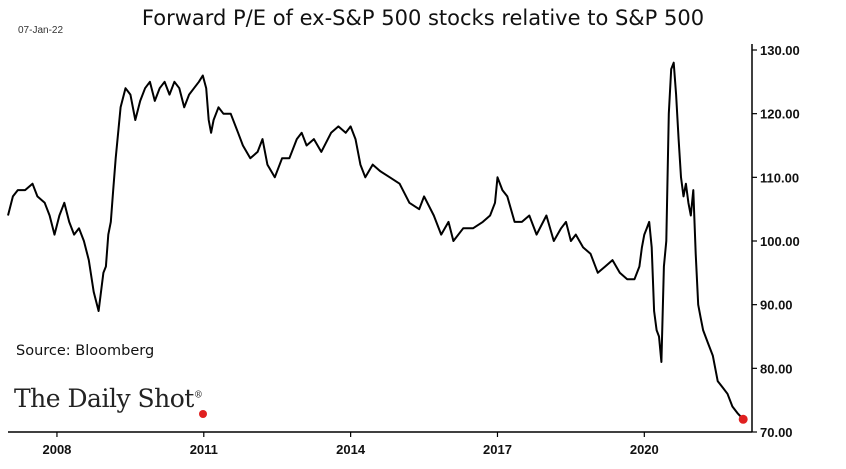 This screenshot has width=846, height=469. What do you see at coordinates (204, 449) in the screenshot?
I see `x-tick-label: 2011` at bounding box center [204, 449].